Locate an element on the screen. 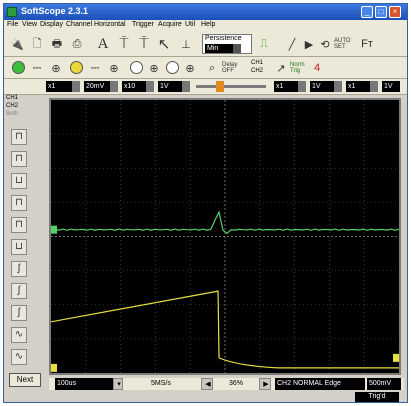 The width and height of the screenshot is (411, 406). trigger-slope-icon: ↗ is located at coordinates (281, 68).